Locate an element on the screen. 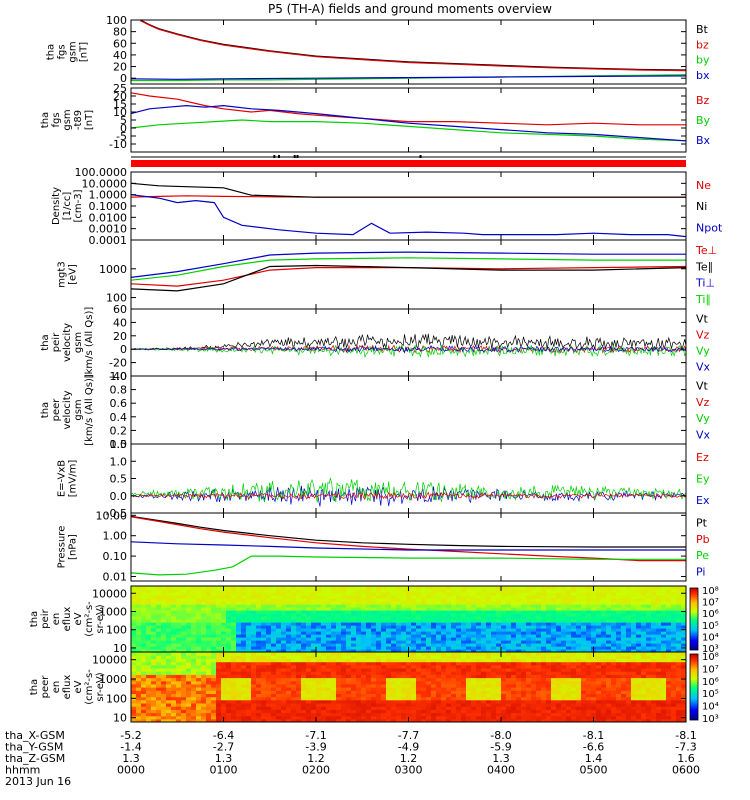  series-line-Pb is located at coordinates (408, 539).